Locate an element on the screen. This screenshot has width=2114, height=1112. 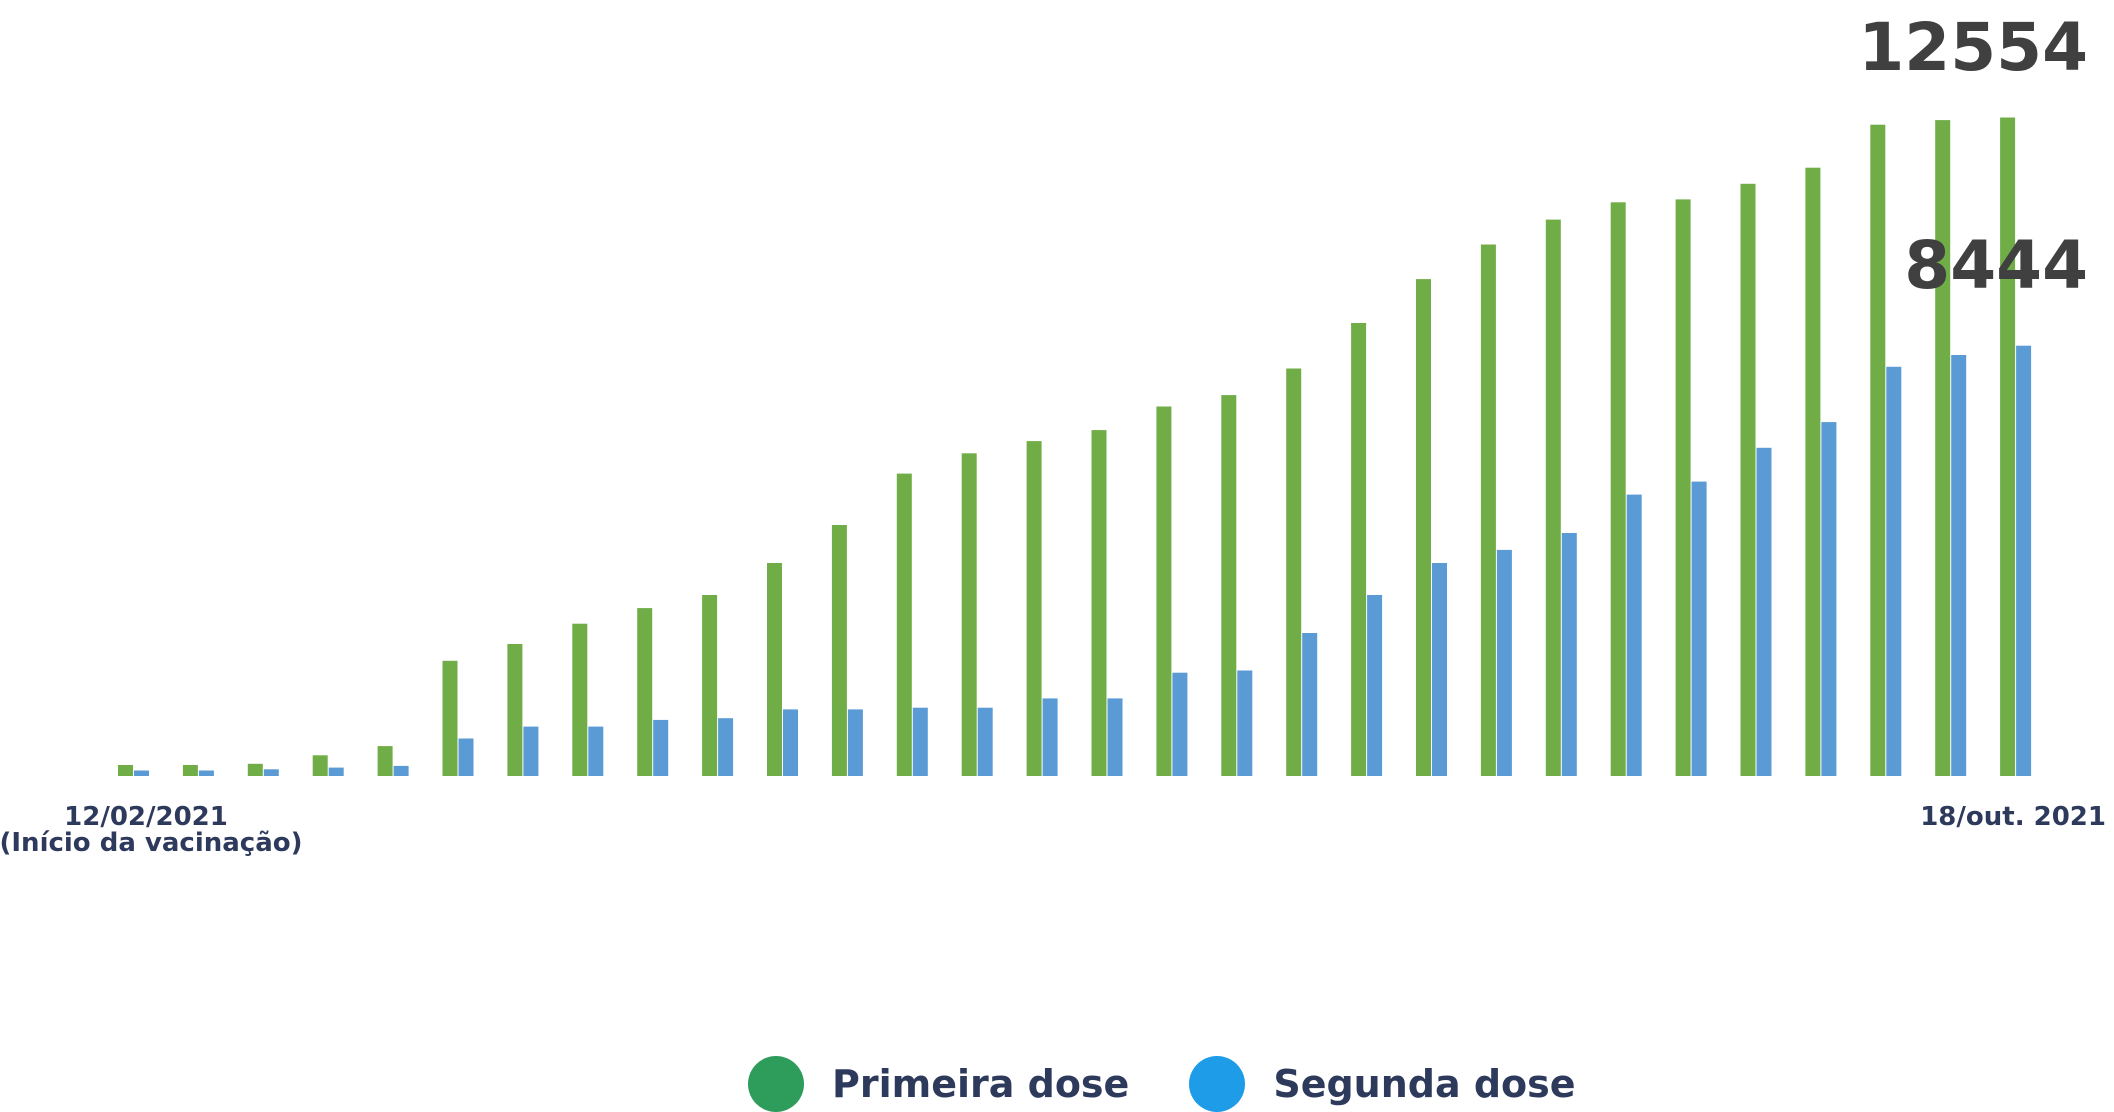
x-end-label: 18/out. 2021 is located at coordinates (2013, 817).